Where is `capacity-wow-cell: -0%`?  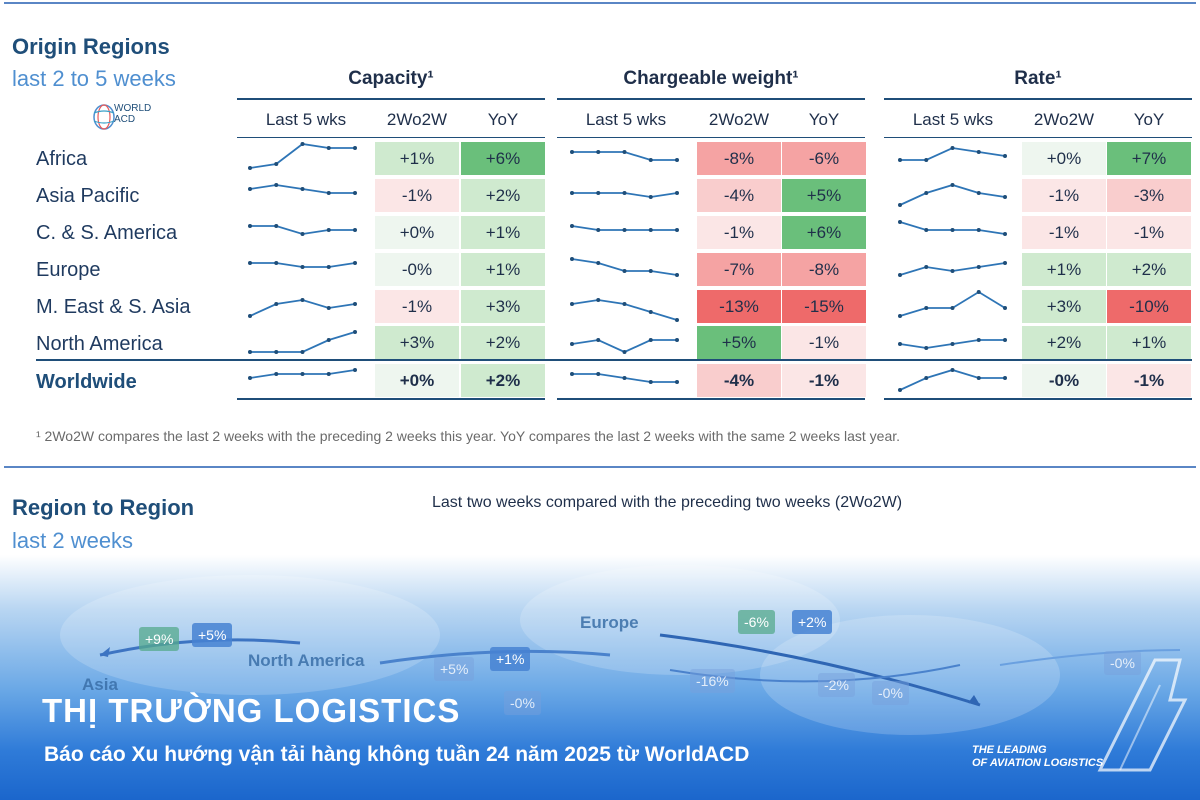
capacity-wow-cell: -0% is located at coordinates (417, 269).